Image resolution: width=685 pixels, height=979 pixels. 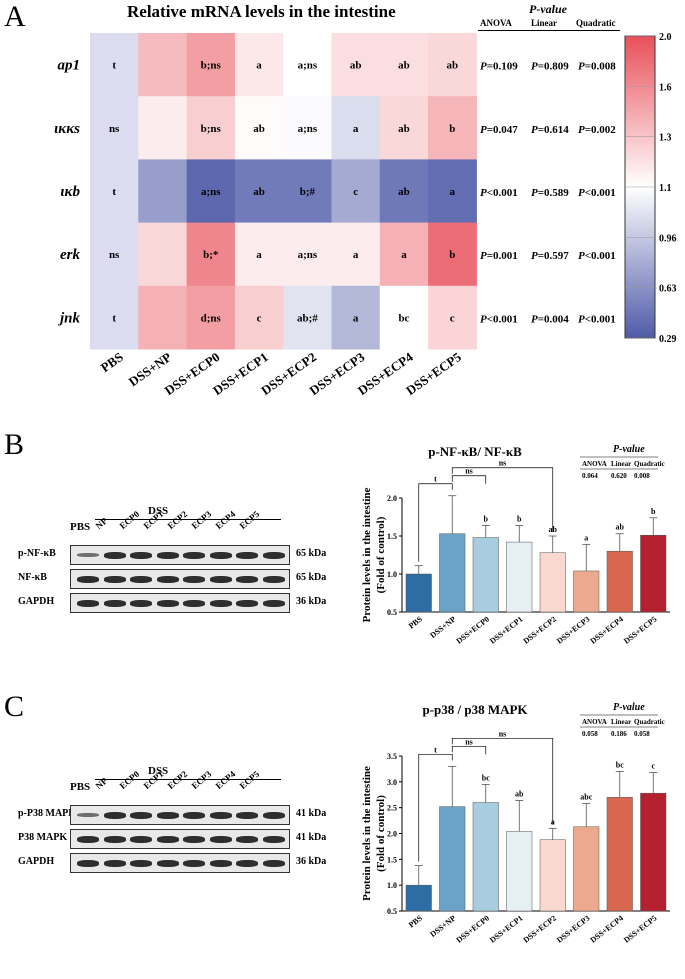 I want to click on colorbar-tick-label: 0.96, so click(x=668, y=238).